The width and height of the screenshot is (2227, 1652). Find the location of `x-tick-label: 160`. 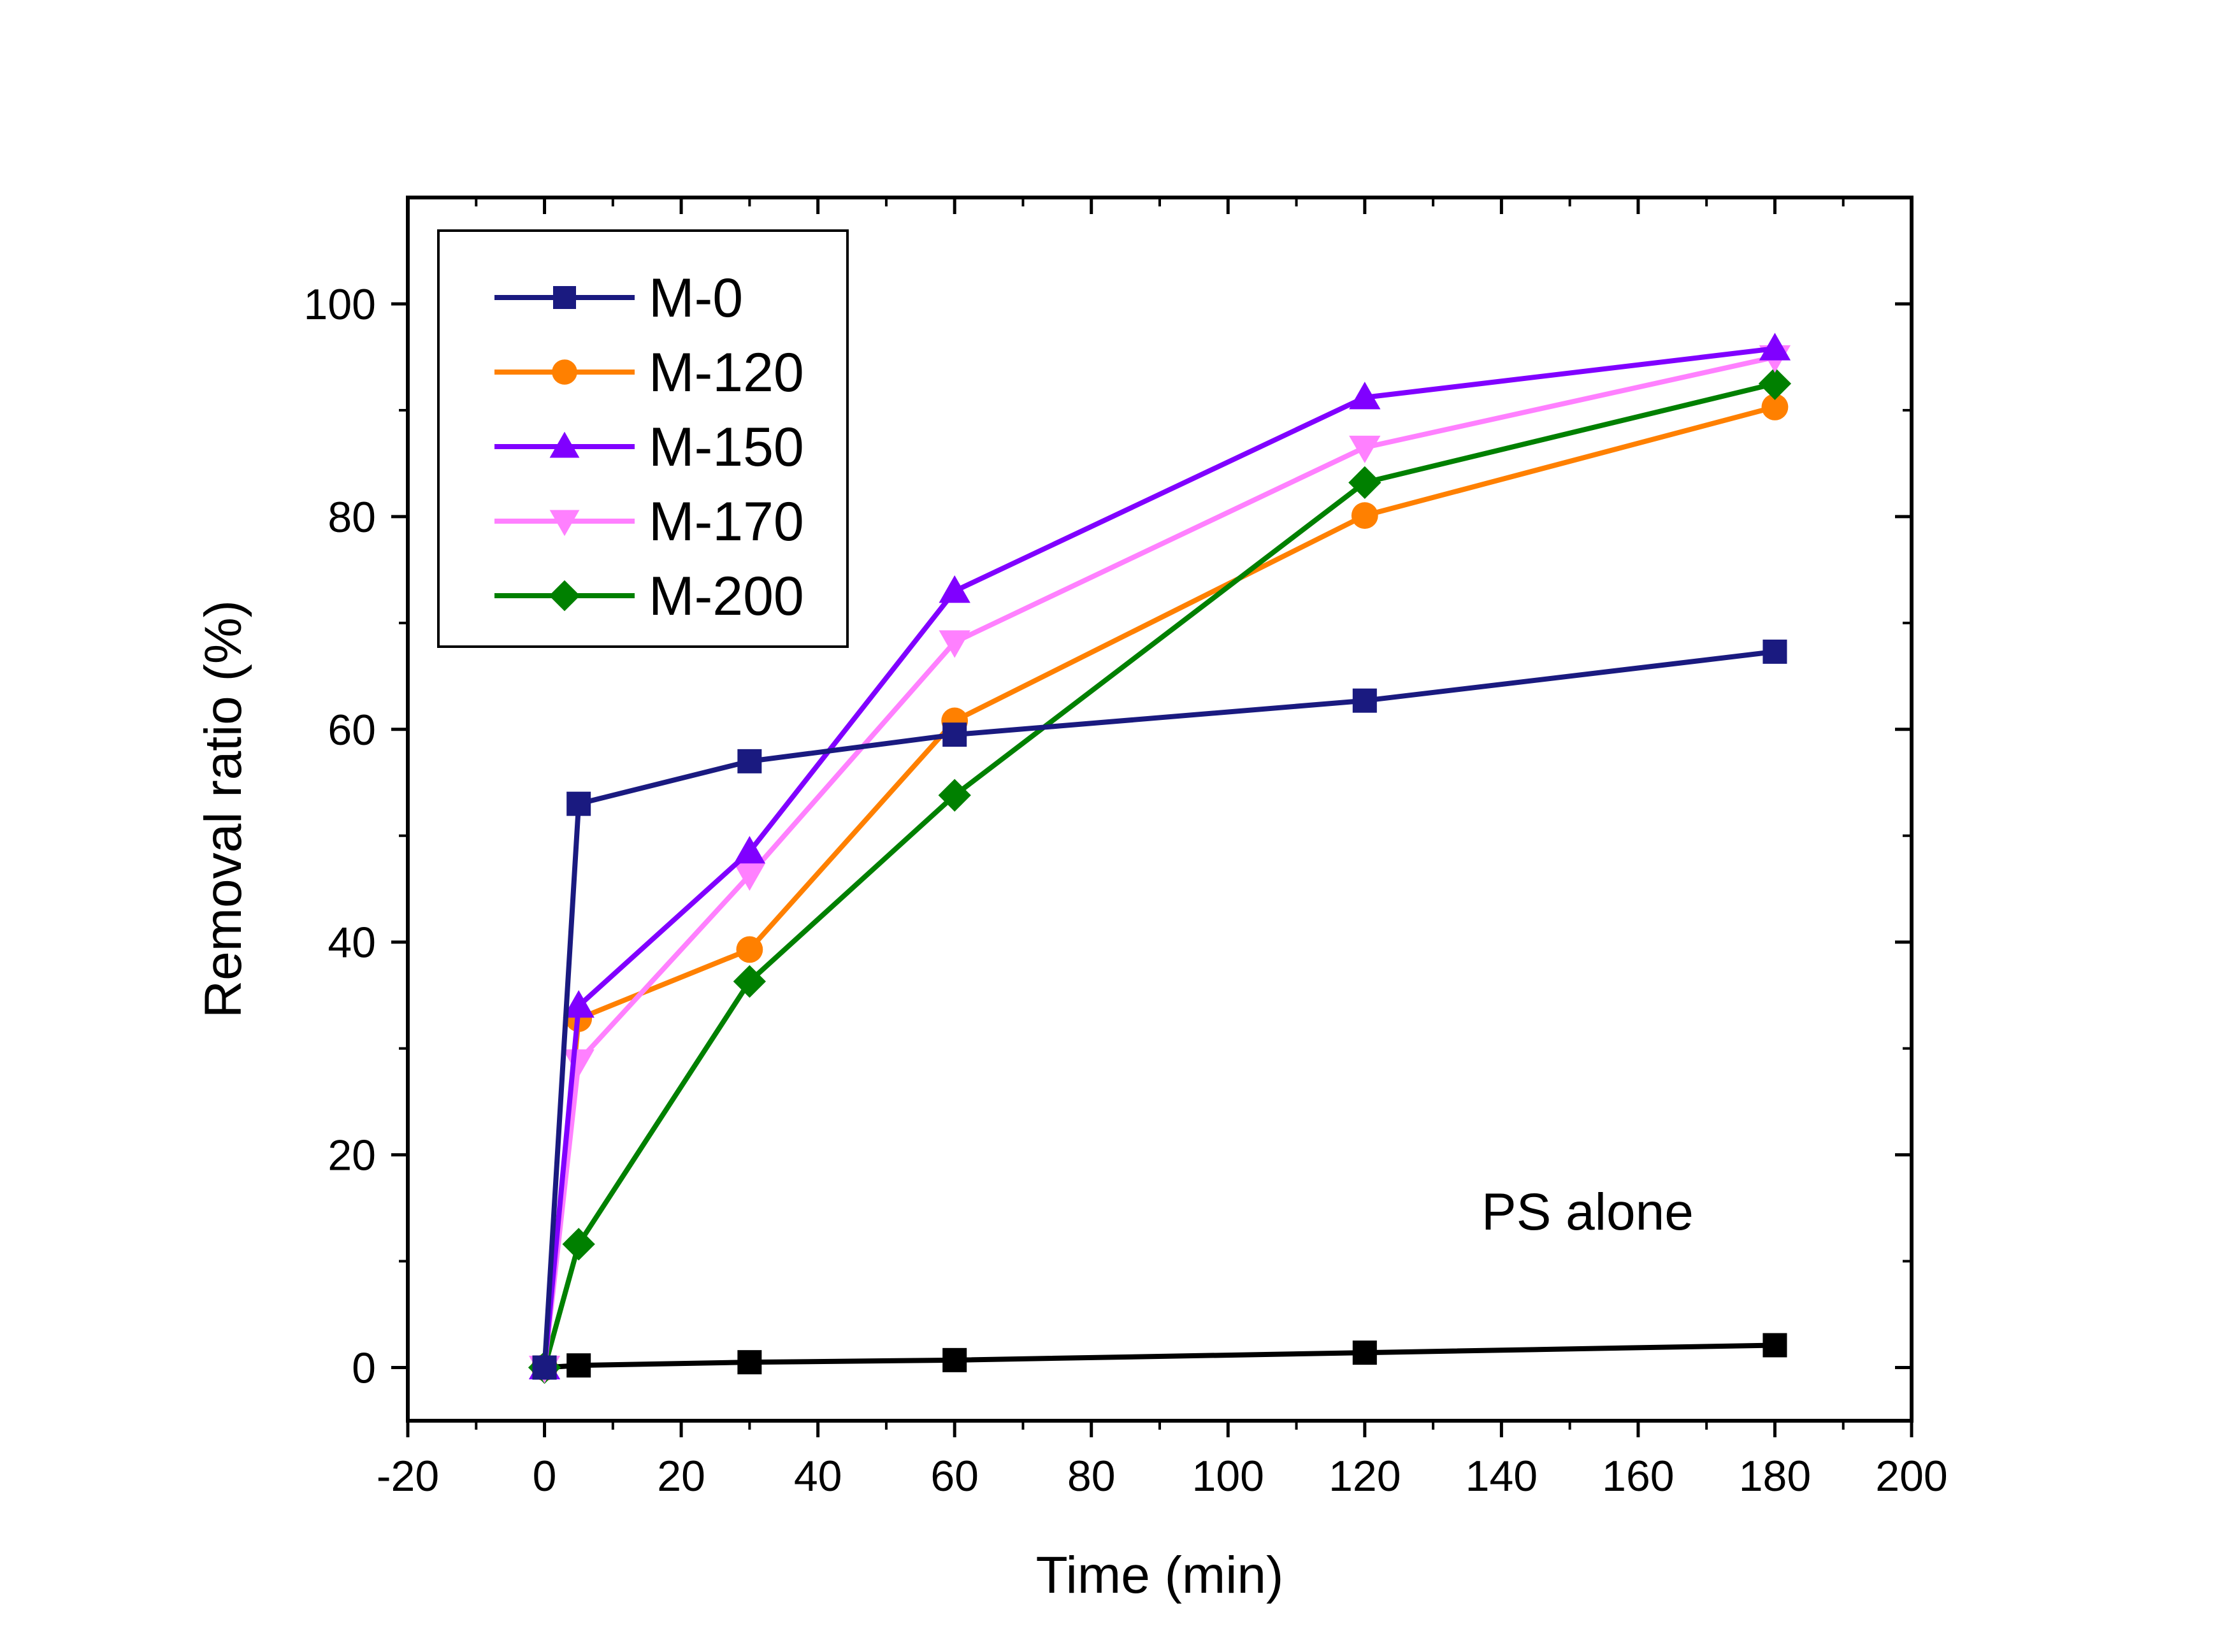

x-tick-label: 160 is located at coordinates (1638, 1476).